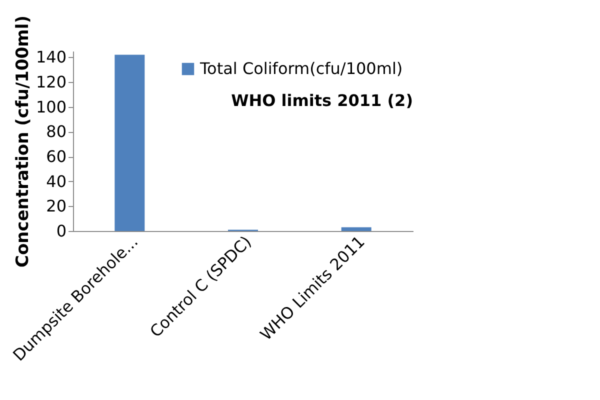  Describe the element at coordinates (322, 100) in the screenshot. I see `annotation: WHO limits 2011 (2)` at that location.